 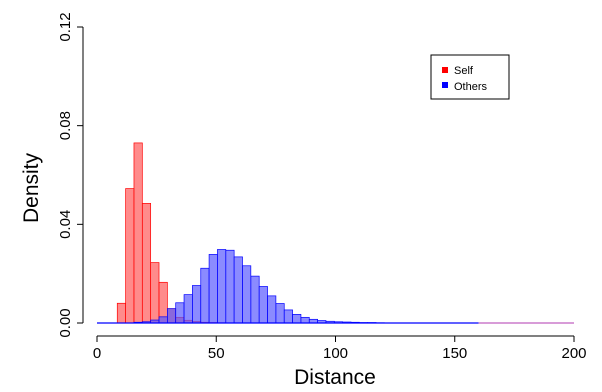 I want to click on legend-swatch-self, so click(x=445, y=70).